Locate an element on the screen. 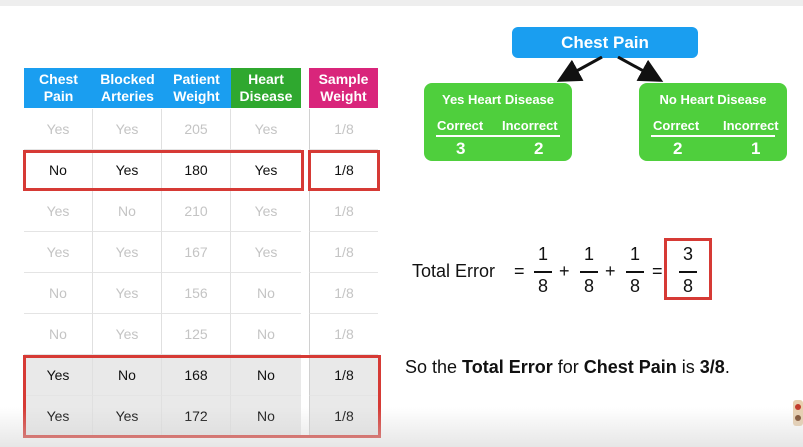 This screenshot has width=803, height=447. root-label: Chest Pain is located at coordinates (605, 42).